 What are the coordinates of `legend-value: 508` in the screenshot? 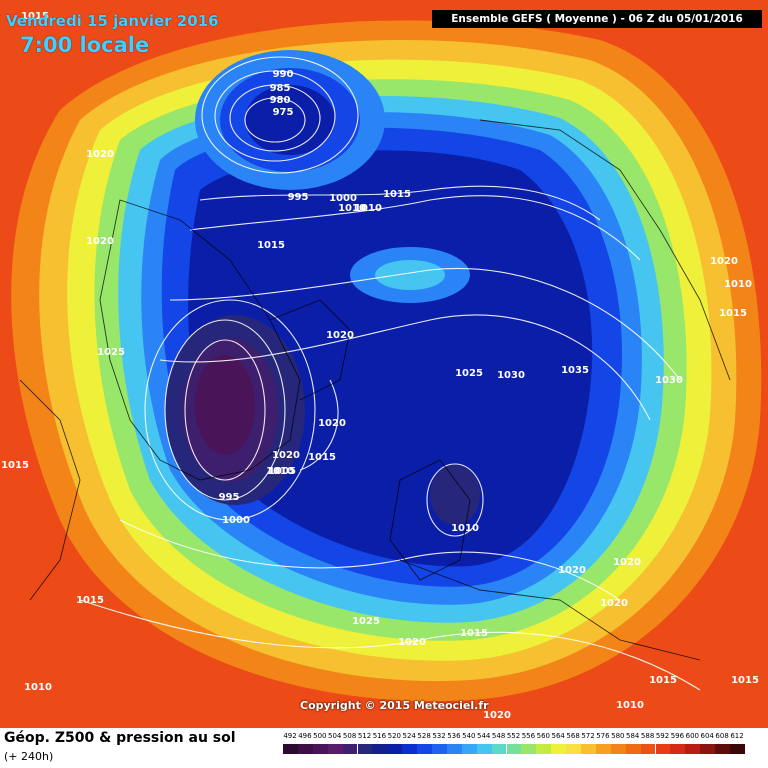 It's located at (349, 736).